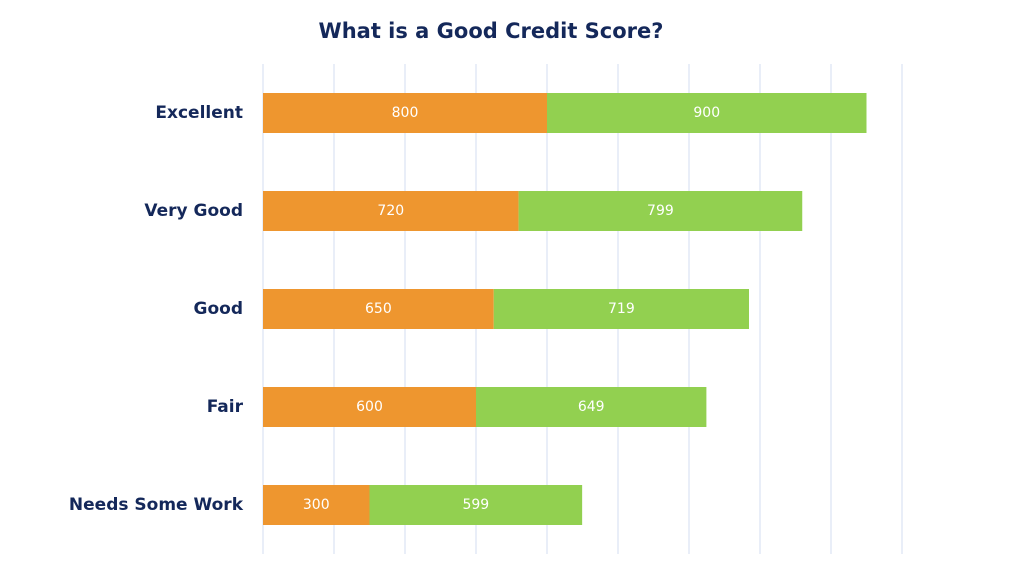 The width and height of the screenshot is (1024, 574). I want to click on data-label: 599, so click(475, 505).